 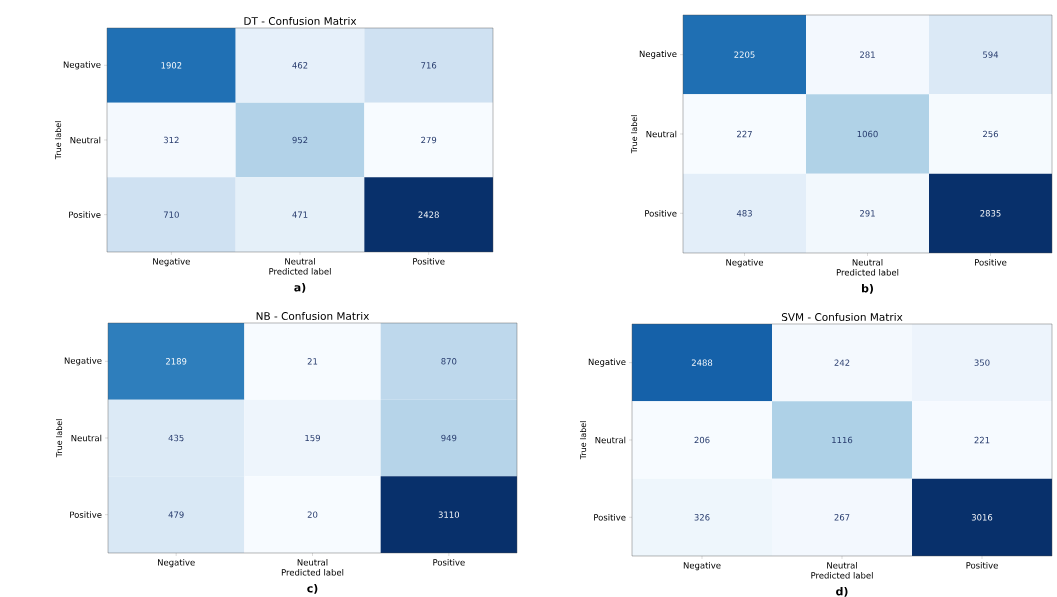 I want to click on data-label: 20, so click(x=312, y=514).